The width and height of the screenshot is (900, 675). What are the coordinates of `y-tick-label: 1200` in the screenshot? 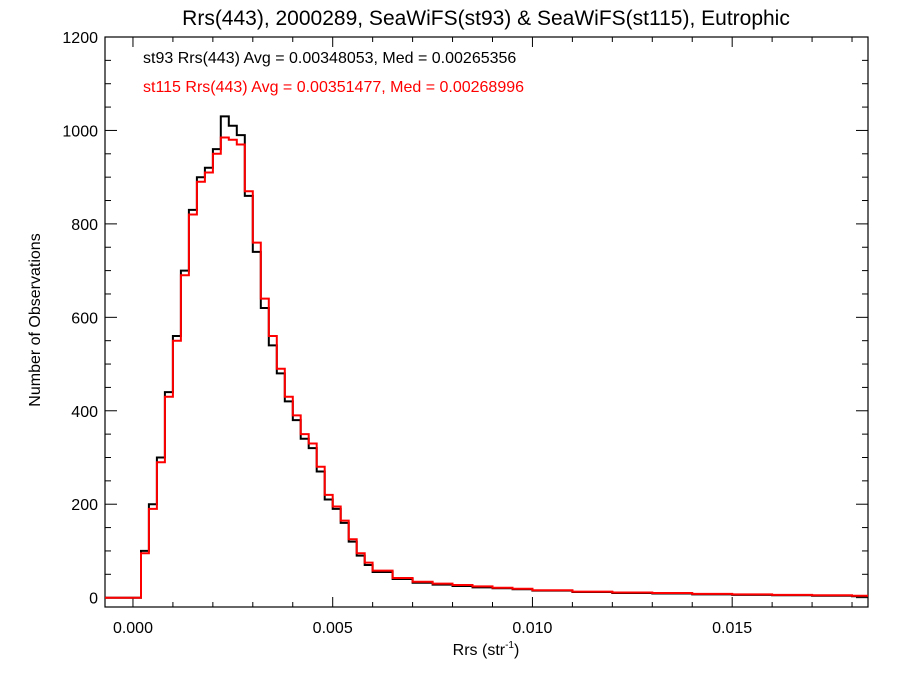 It's located at (80, 38).